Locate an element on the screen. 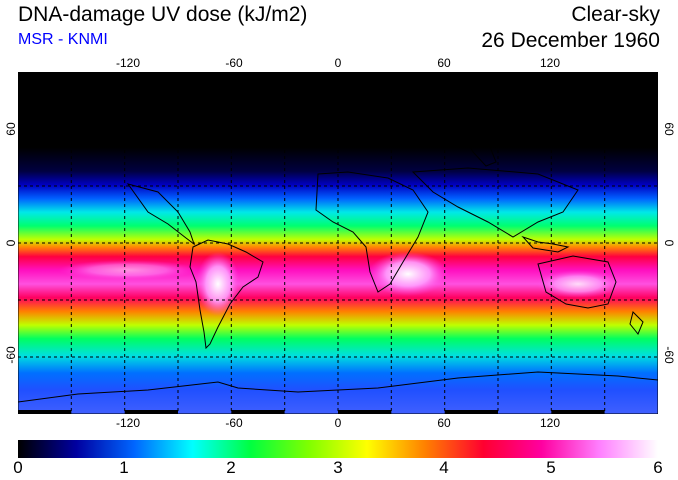 Image resolution: width=678 pixels, height=480 pixels. left-lat-tick: -60 is located at coordinates (11, 355).